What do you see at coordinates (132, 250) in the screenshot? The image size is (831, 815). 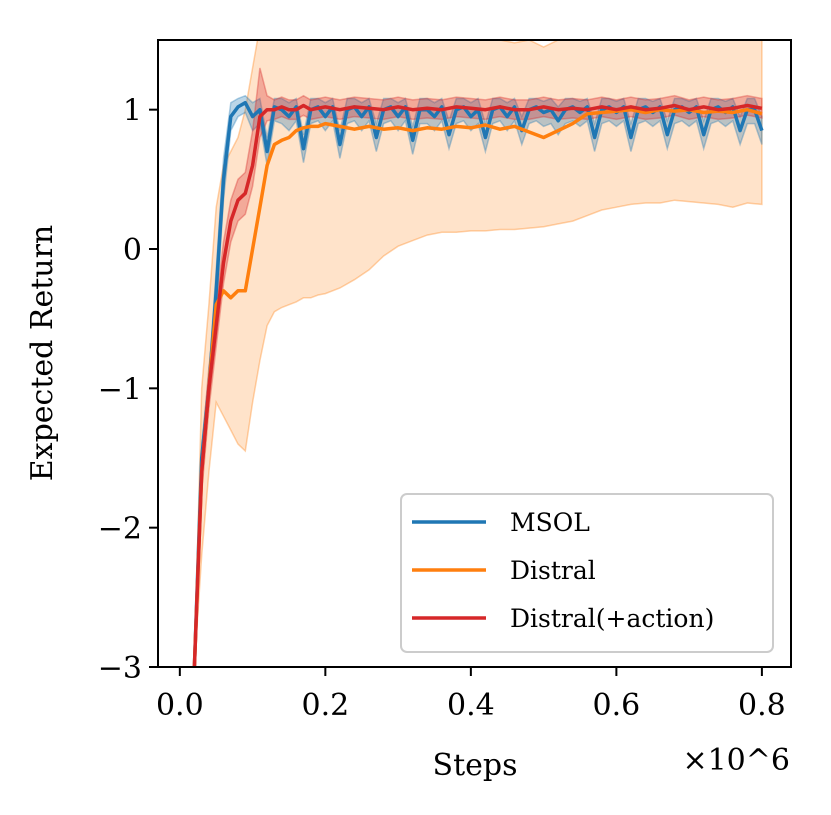 I see `y-tick-label: 0` at bounding box center [132, 250].